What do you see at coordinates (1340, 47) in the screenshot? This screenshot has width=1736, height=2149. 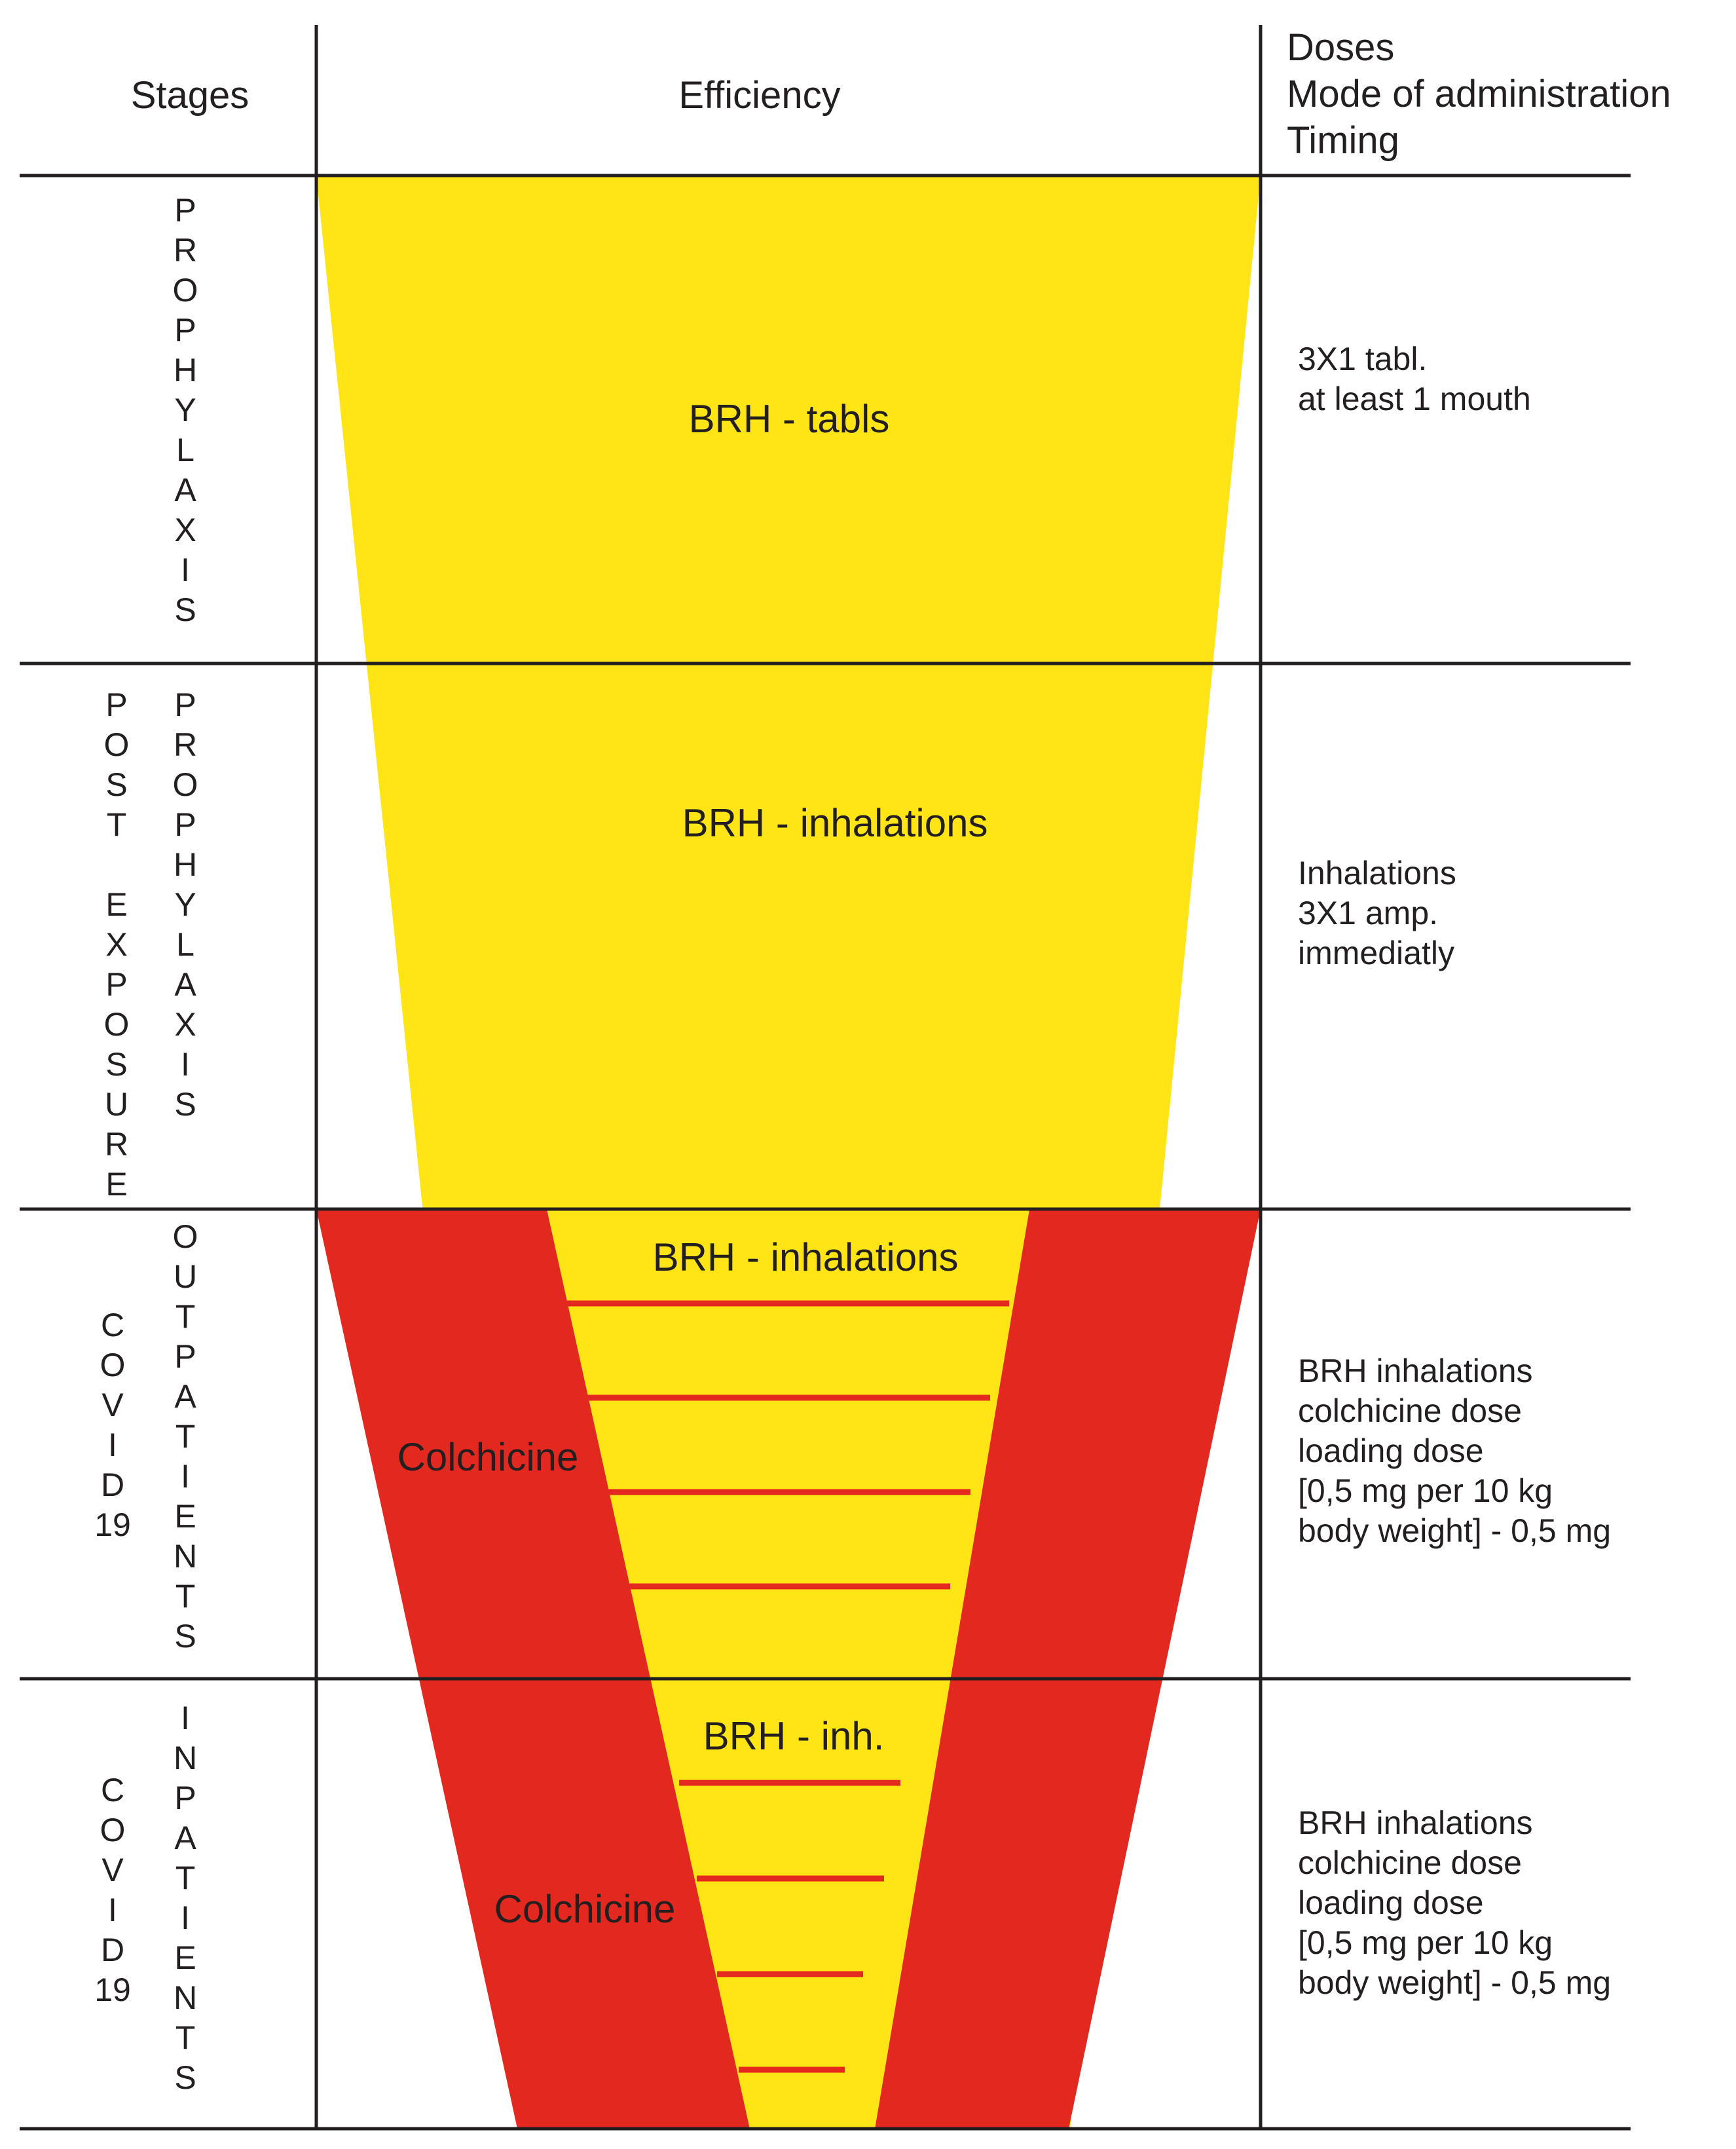 I see `header-doses-line: Doses` at bounding box center [1340, 47].